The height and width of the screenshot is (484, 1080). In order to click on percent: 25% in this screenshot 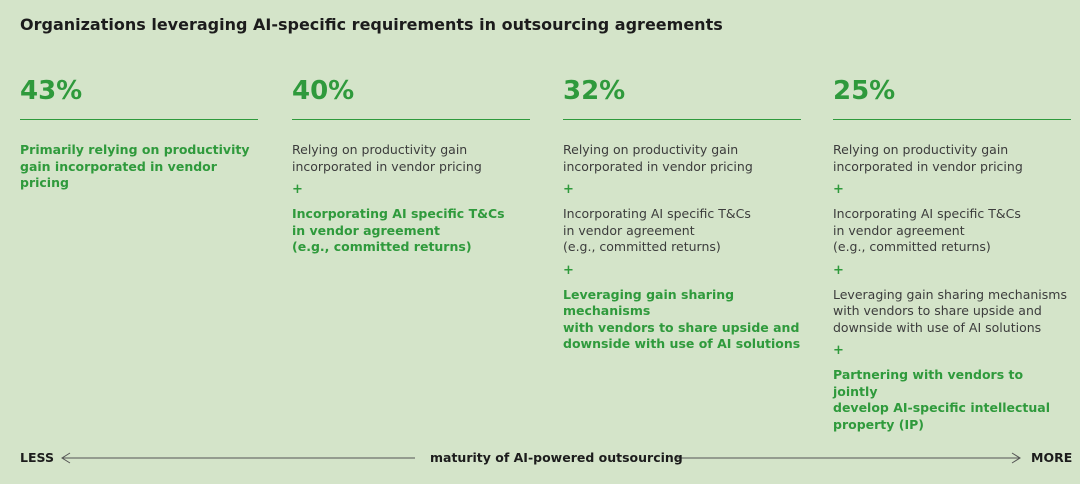, I will do `click(864, 91)`.